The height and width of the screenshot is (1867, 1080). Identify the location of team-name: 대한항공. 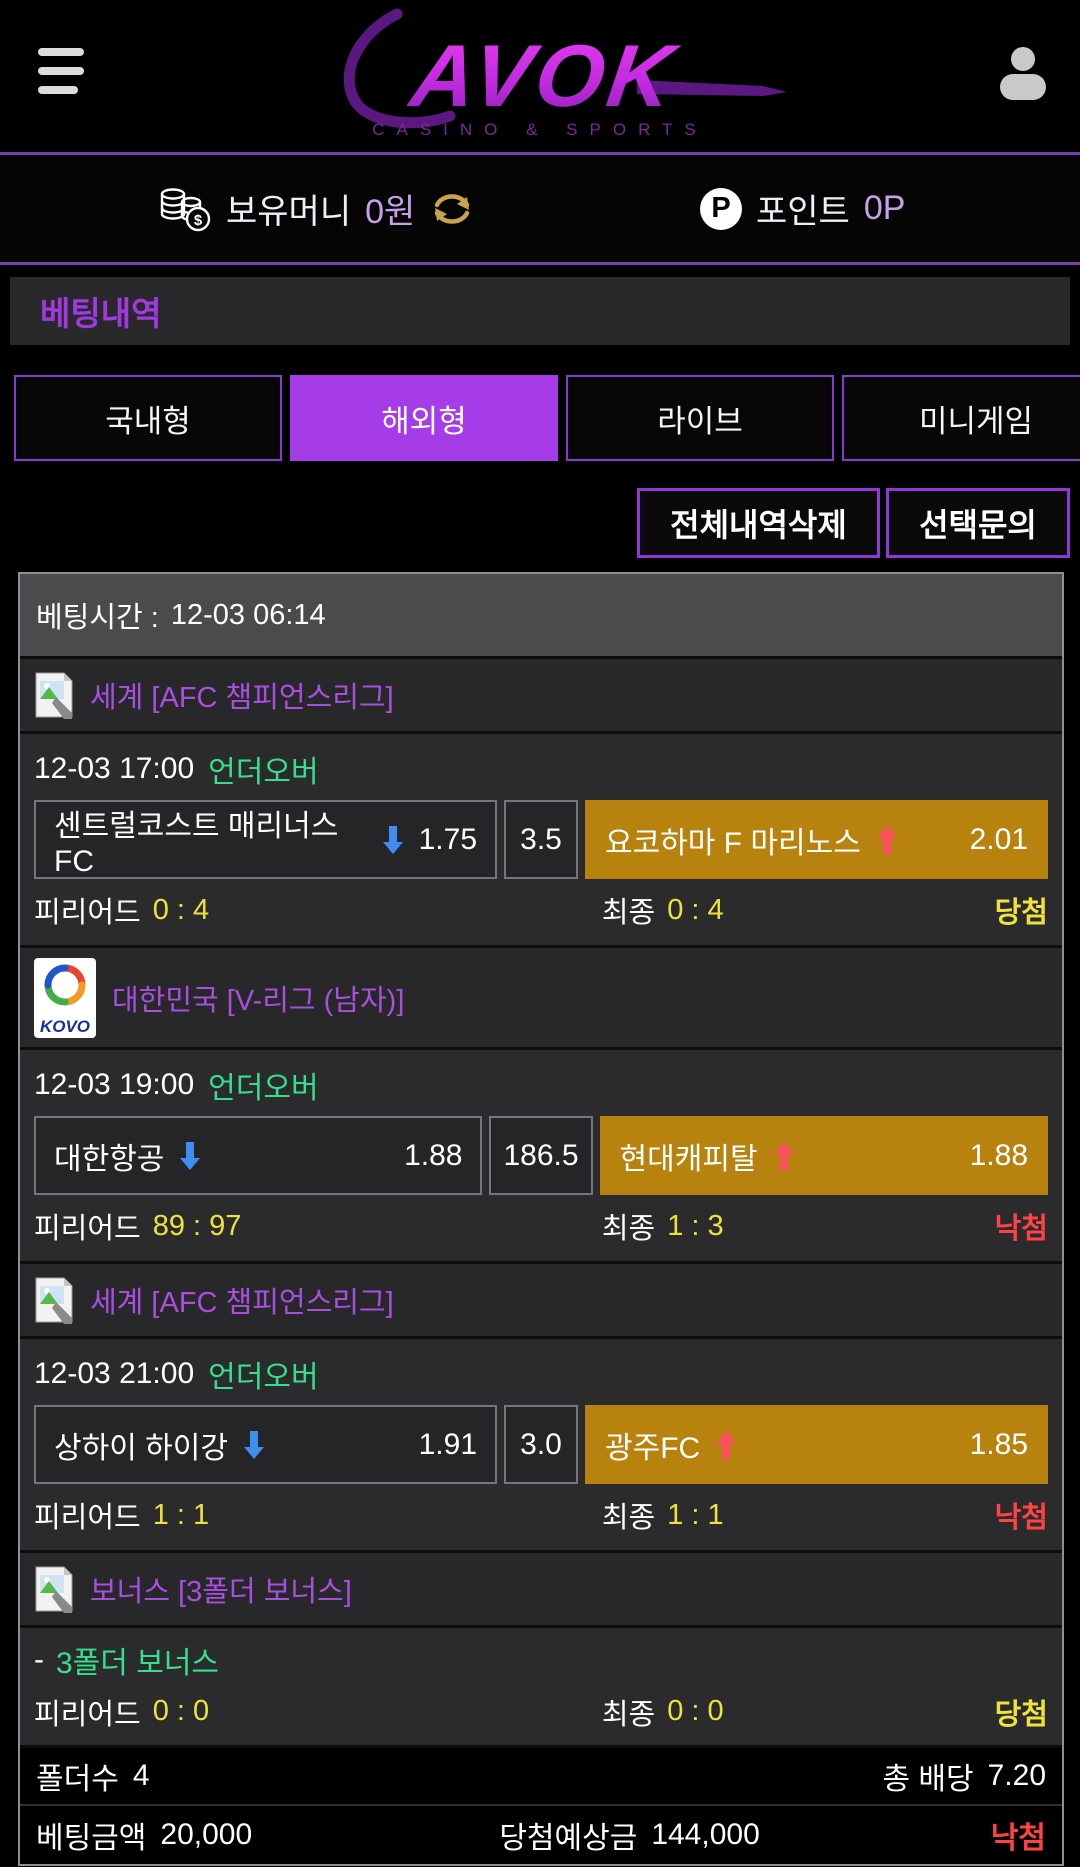
(109, 1159).